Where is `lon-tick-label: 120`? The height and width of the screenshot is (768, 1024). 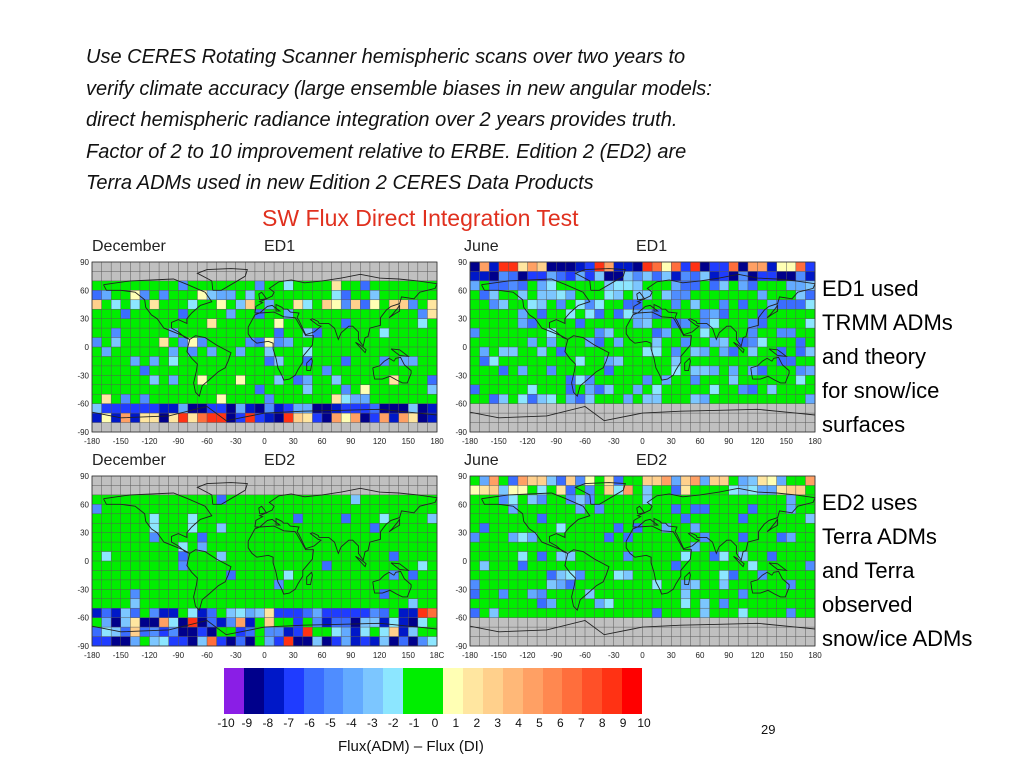 lon-tick-label: 120 is located at coordinates (758, 441).